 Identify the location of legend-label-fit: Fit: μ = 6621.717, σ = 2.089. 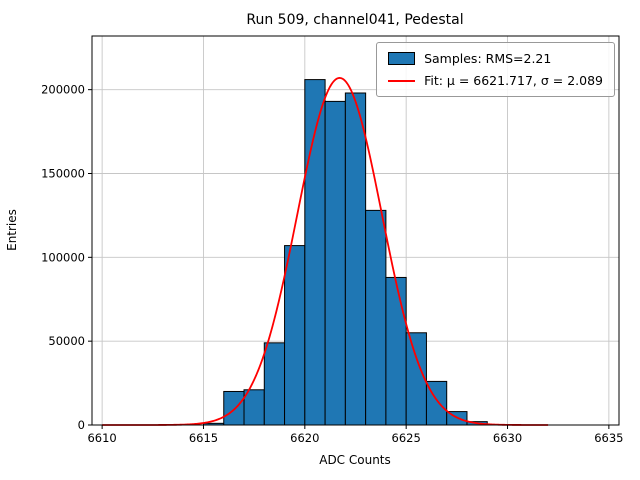
(513, 80).